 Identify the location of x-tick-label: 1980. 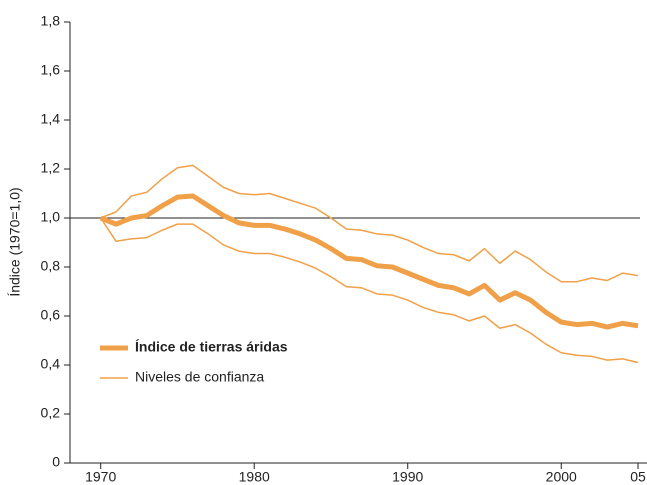
(254, 477).